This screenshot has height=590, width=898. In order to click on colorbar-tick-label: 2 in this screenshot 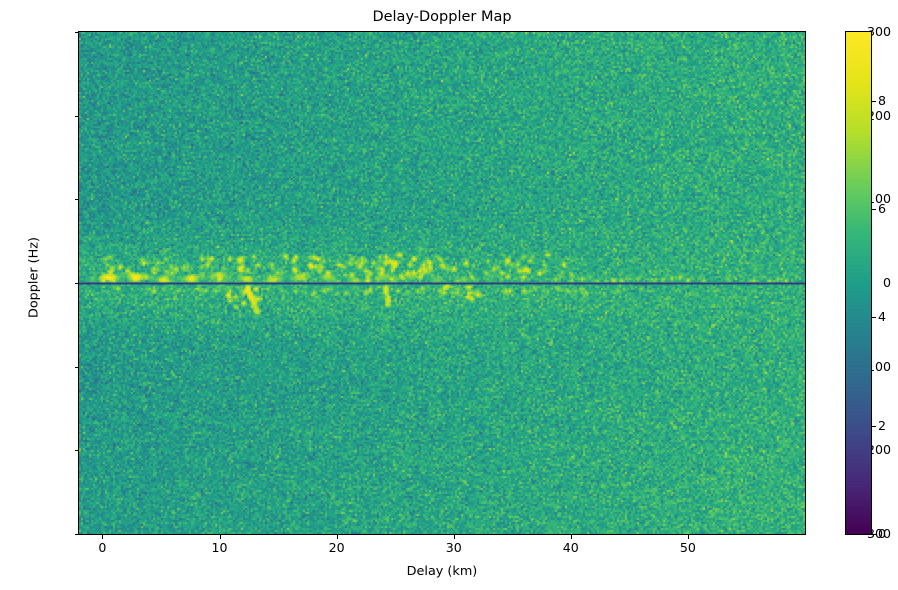, I will do `click(882, 425)`.